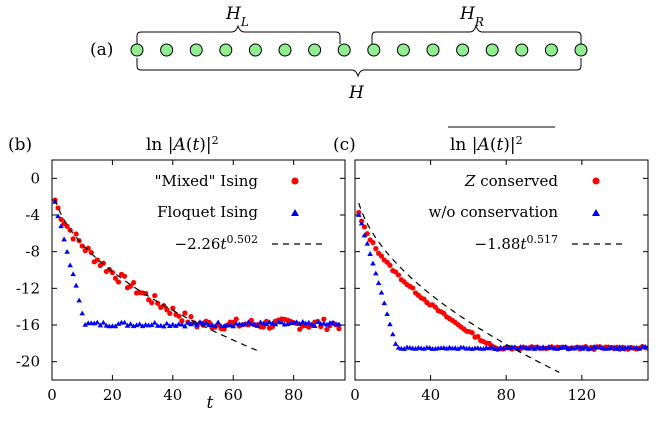 Image resolution: width=665 pixels, height=430 pixels. I want to click on full-chain-label: H, so click(356, 93).